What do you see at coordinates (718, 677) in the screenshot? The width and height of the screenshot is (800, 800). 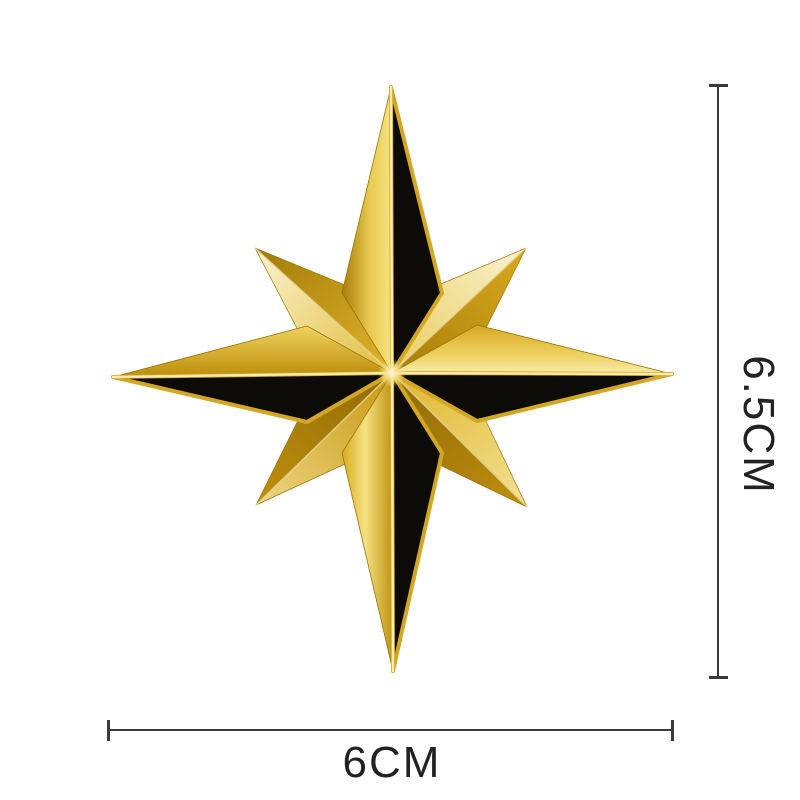 I see `dimension-tick-bottom` at bounding box center [718, 677].